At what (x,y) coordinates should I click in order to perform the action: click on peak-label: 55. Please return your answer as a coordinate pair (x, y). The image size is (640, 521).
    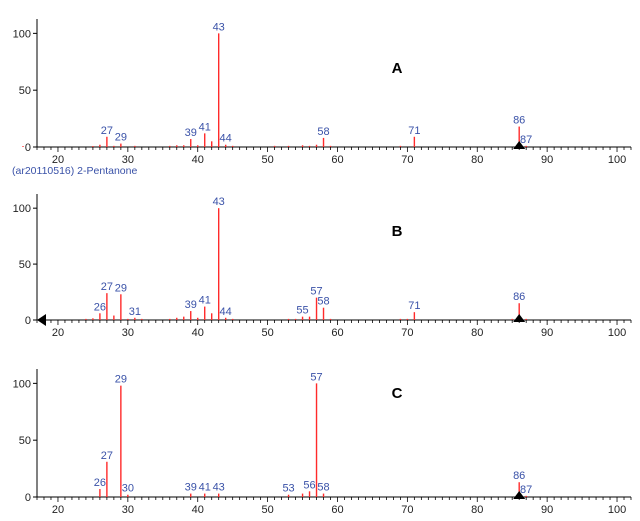
    Looking at the image, I should click on (302, 311).